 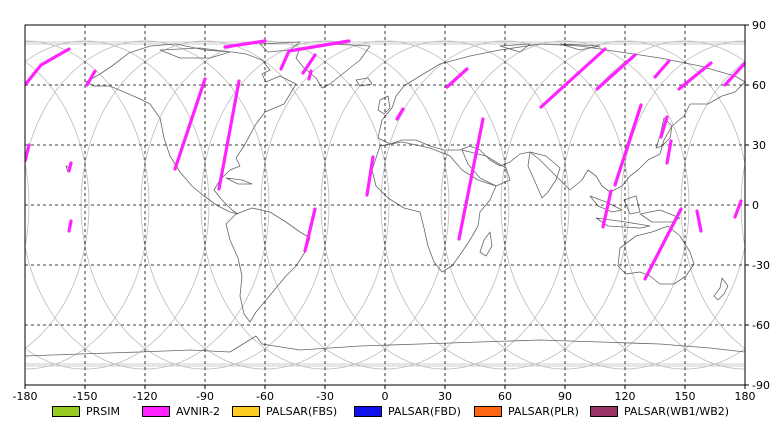 What do you see at coordinates (325, 395) in the screenshot?
I see `x-tick-label: -30` at bounding box center [325, 395].